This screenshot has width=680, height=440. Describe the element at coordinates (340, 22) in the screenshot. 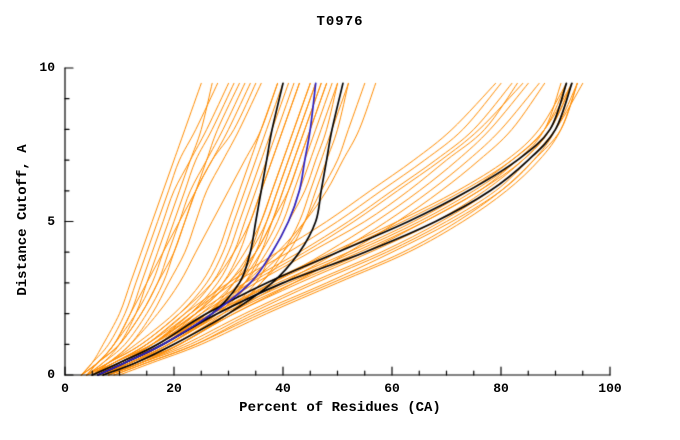

I see `chart-title: T0976` at that location.